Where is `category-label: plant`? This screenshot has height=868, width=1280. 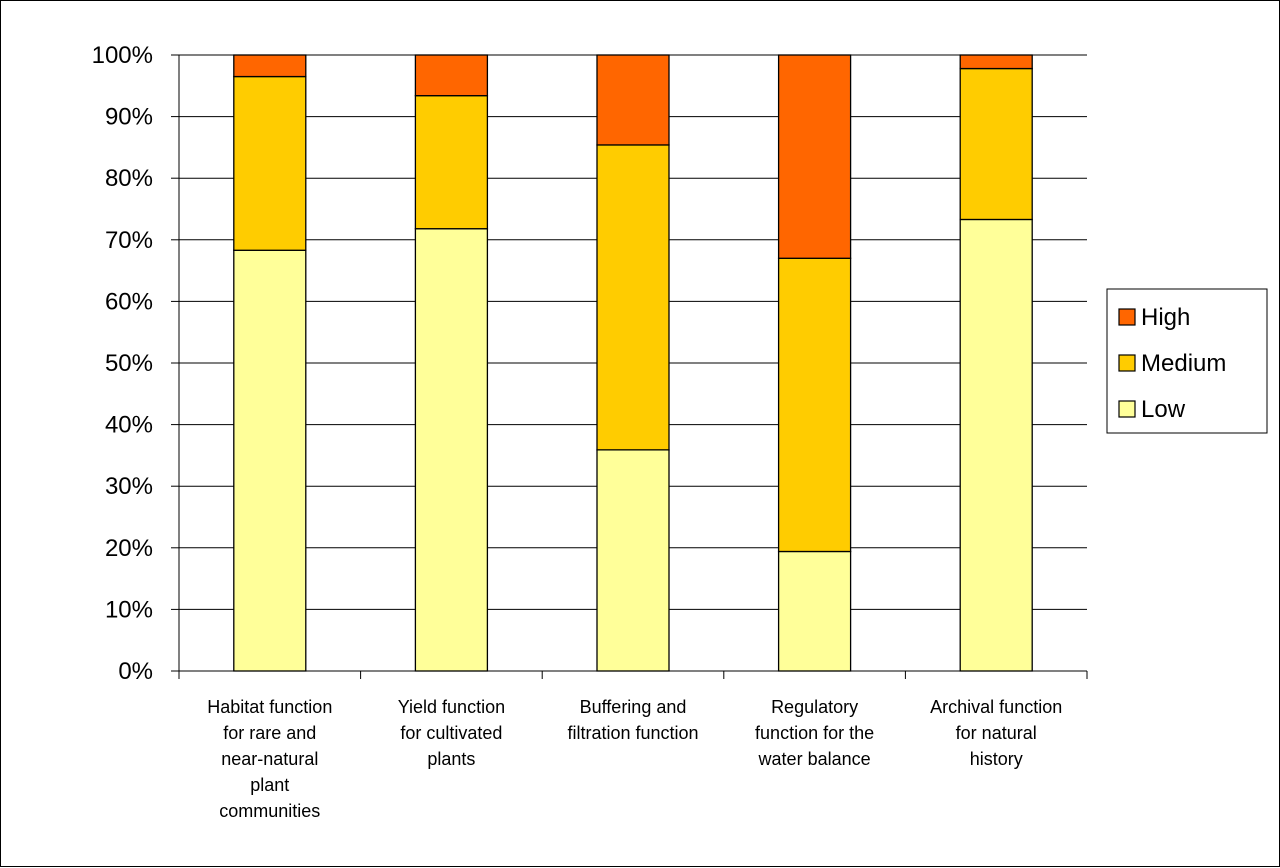 category-label: plant is located at coordinates (269, 785).